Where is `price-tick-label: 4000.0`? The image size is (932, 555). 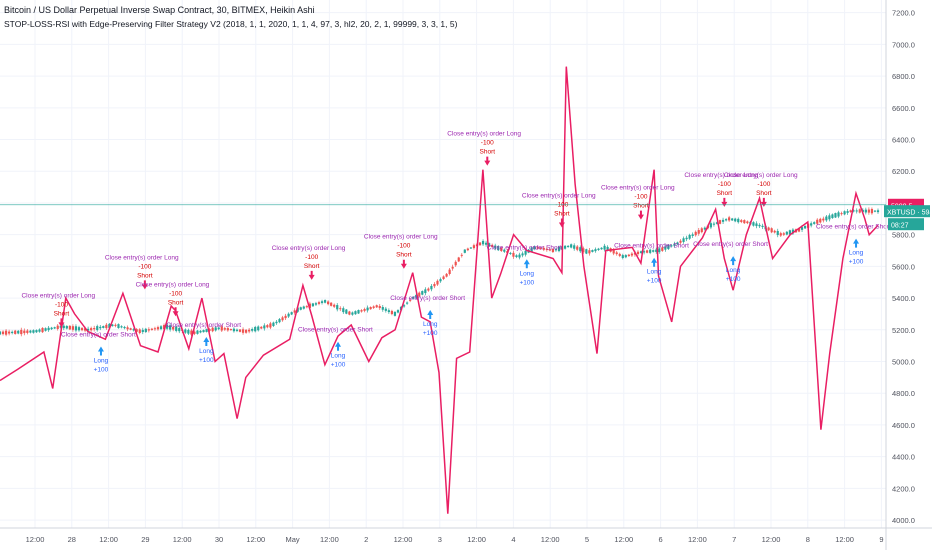 price-tick-label: 4000.0 is located at coordinates (903, 520).